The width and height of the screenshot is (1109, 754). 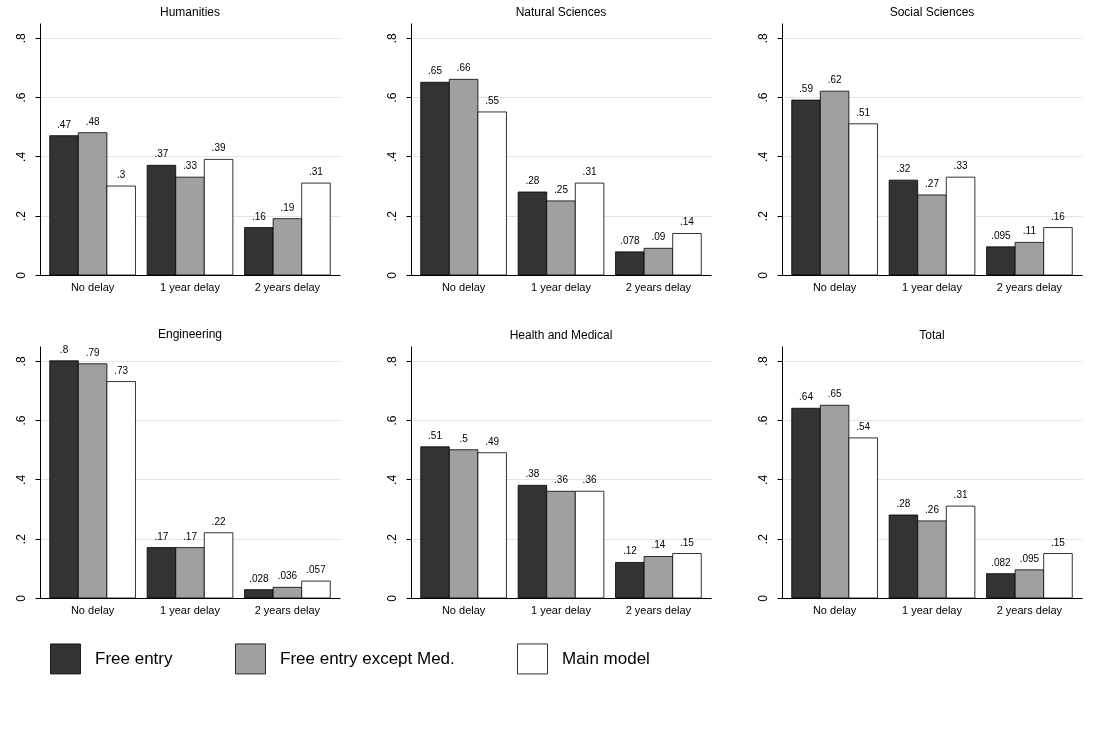 I want to click on chart-title: Total, so click(x=932, y=335).